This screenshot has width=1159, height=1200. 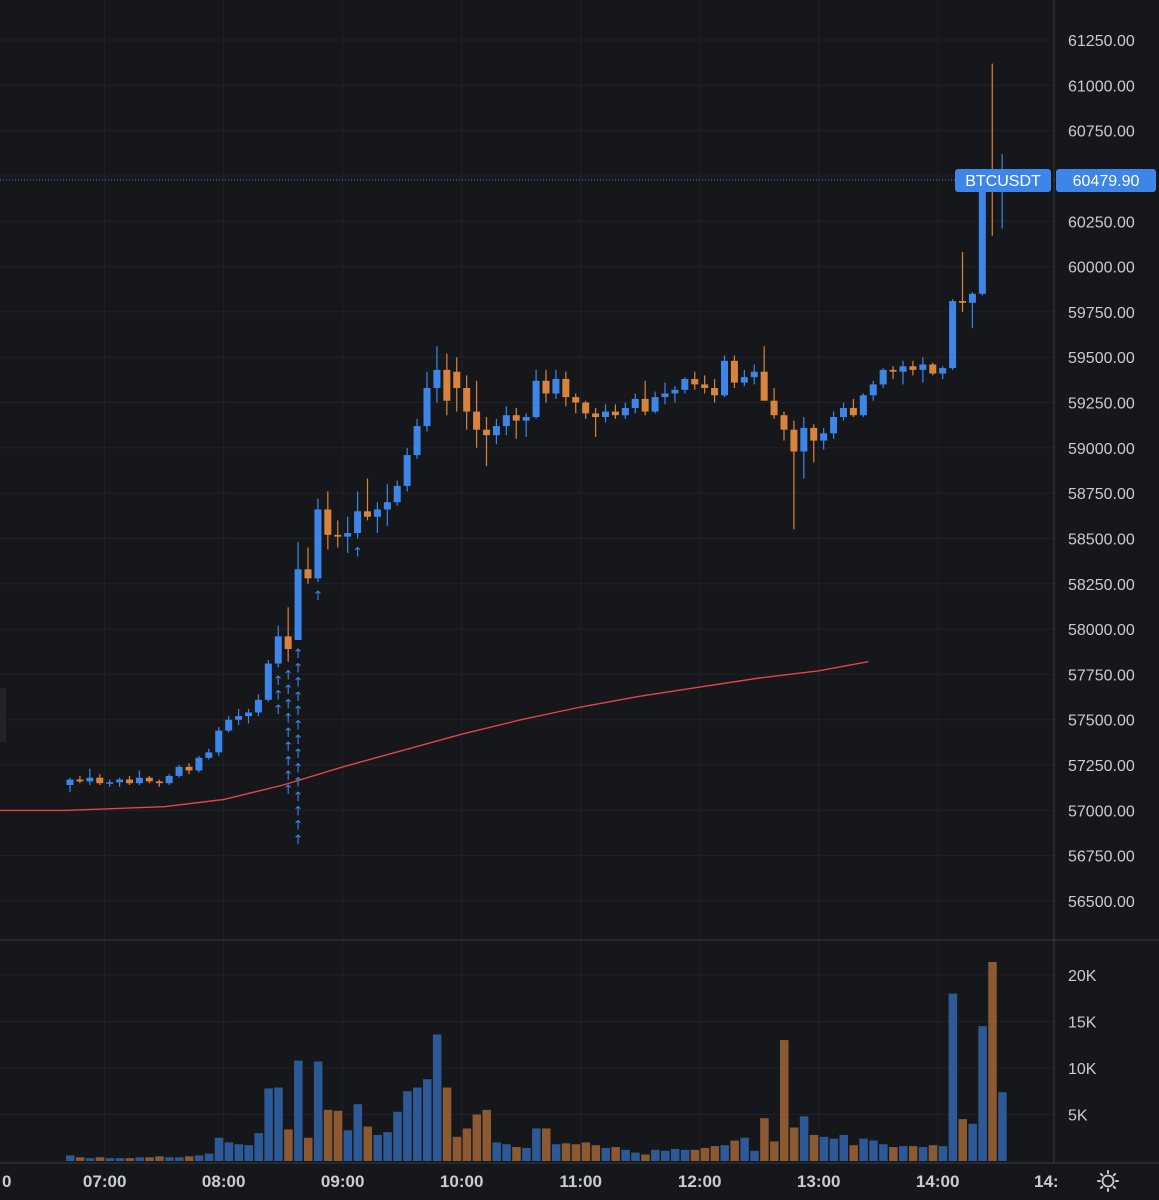 What do you see at coordinates (3, 715) in the screenshot?
I see `side-handle` at bounding box center [3, 715].